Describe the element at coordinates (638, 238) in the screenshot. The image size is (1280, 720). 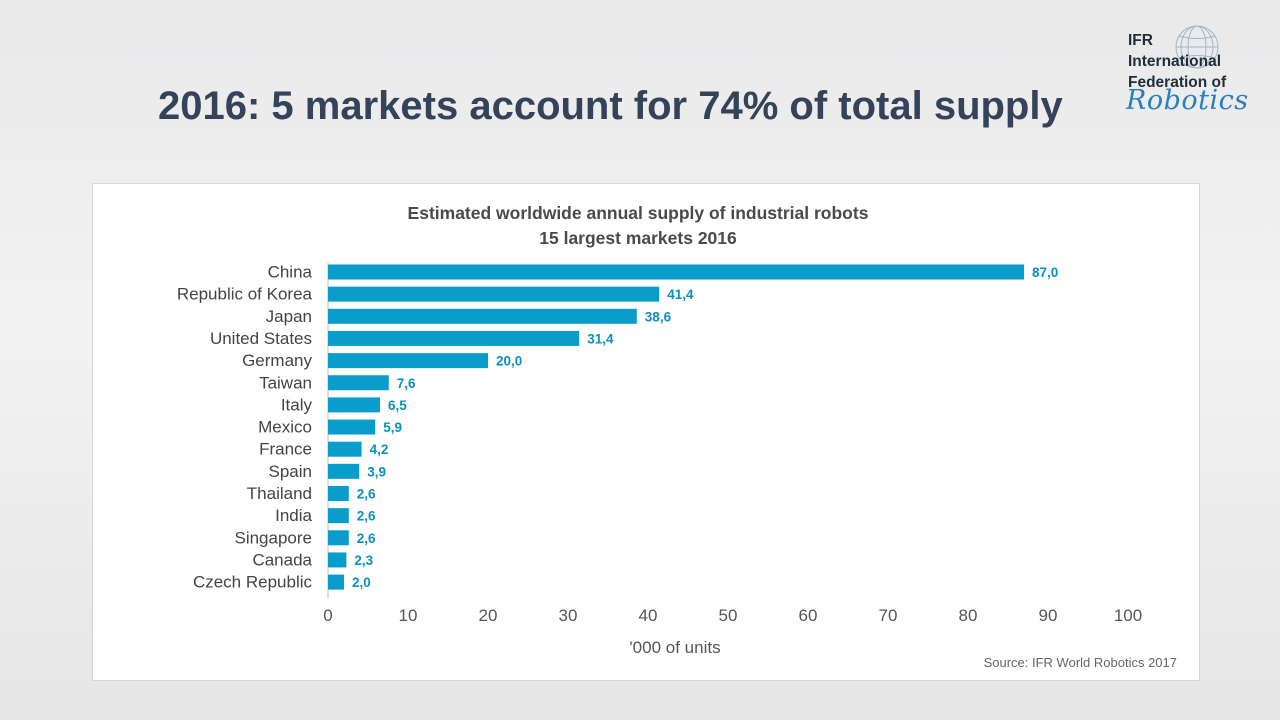
I see `chart-subtitle: 15 largest markets 2016` at that location.